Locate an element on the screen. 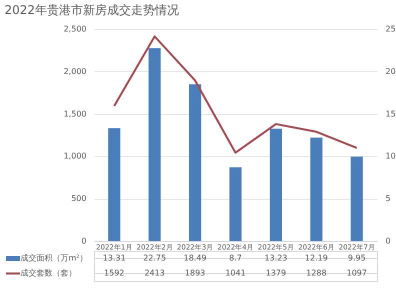 This screenshot has width=396, height=300. y-tick-label: 1,500 is located at coordinates (75, 113).